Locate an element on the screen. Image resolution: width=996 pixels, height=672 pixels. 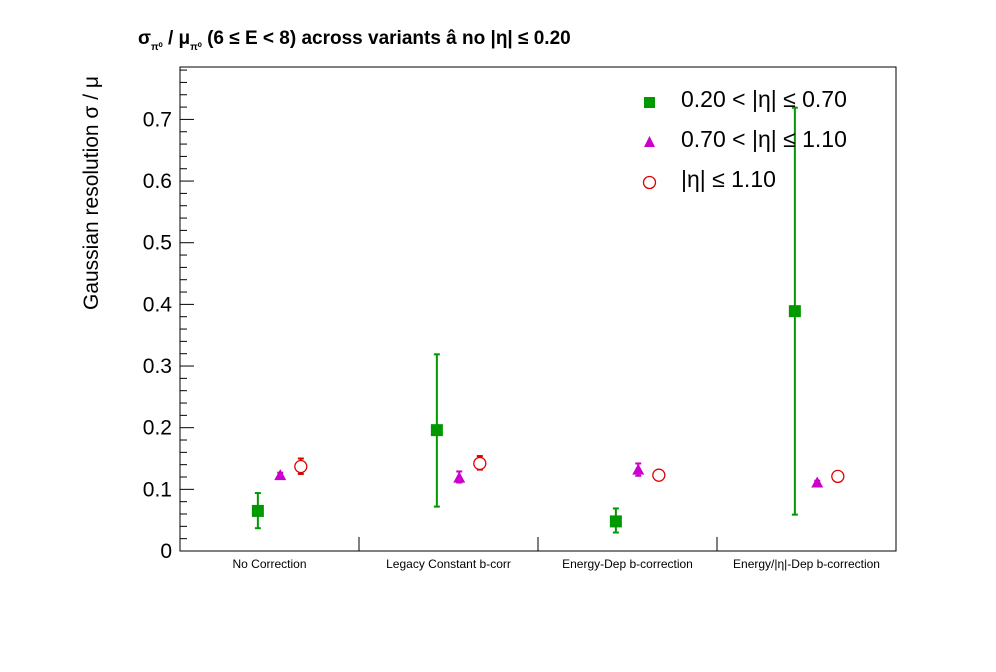
title-sub-pi0-b: π⁰ is located at coordinates (196, 47).